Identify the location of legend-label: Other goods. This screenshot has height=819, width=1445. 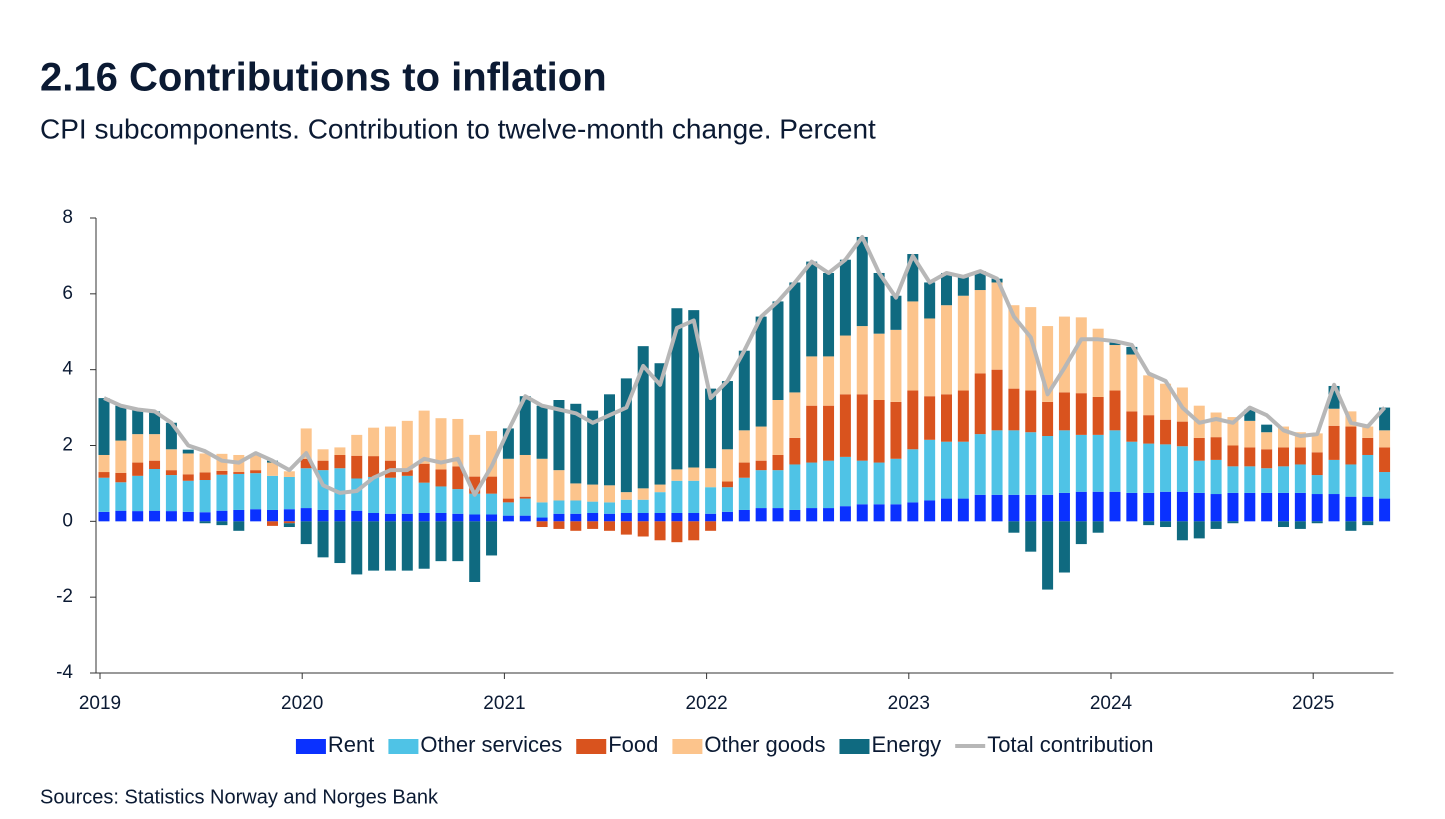
(764, 744).